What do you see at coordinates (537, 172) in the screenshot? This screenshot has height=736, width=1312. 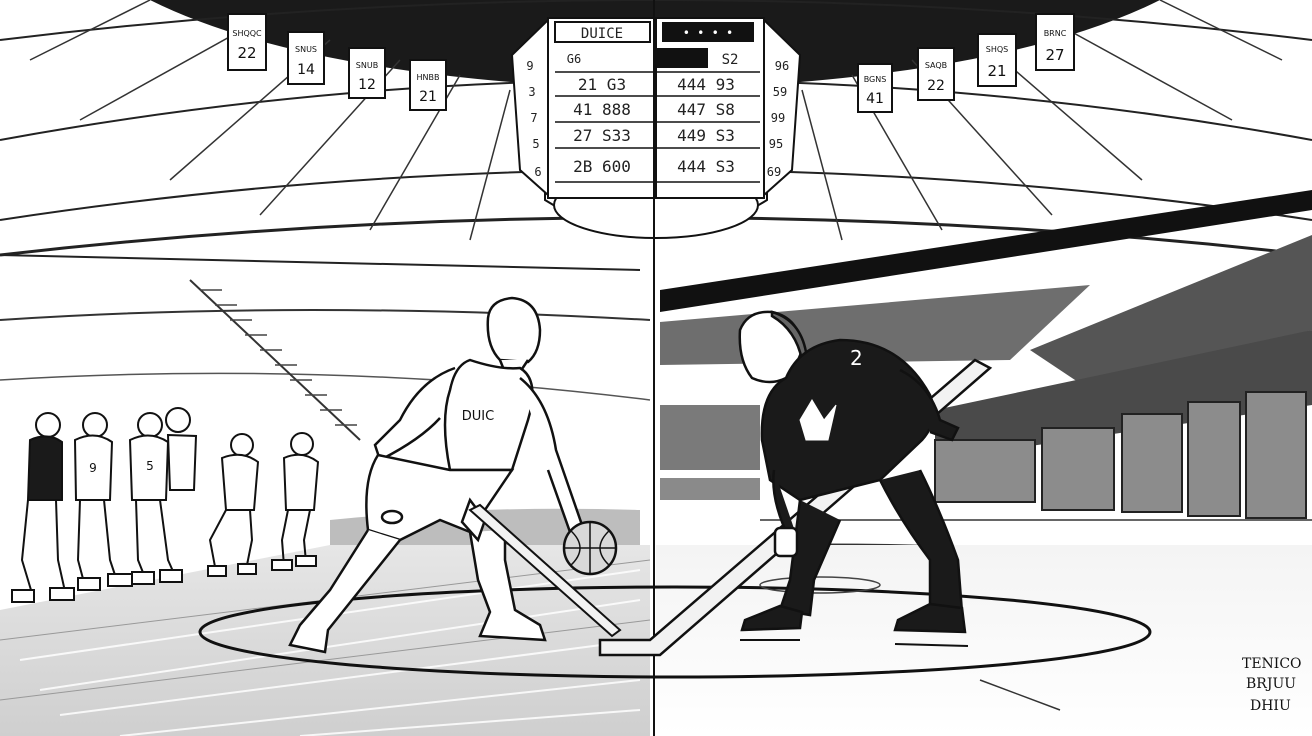 I see `scoreboard-side-left: 6` at bounding box center [537, 172].